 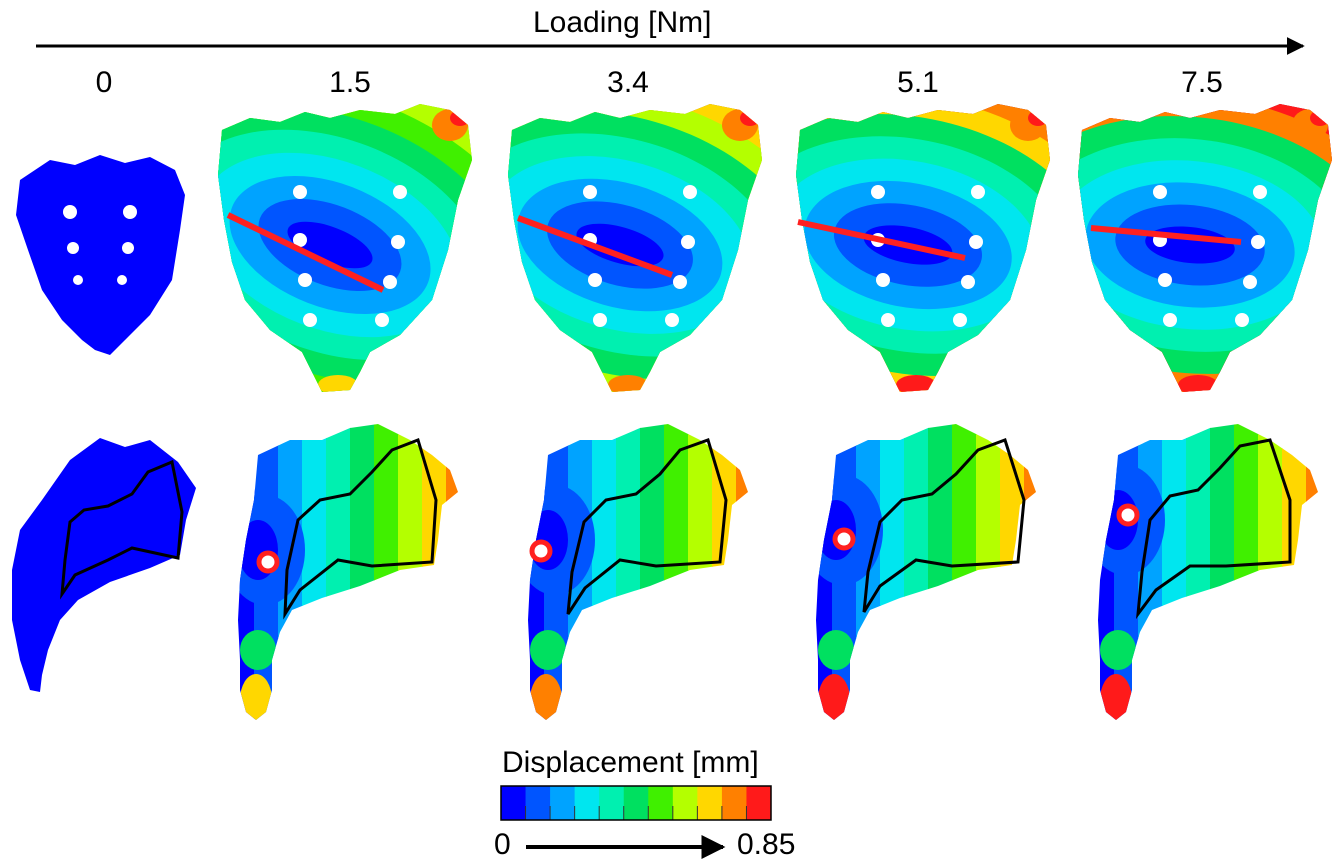 I want to click on panel-7-5-axis-line, so click(x=1166, y=235).